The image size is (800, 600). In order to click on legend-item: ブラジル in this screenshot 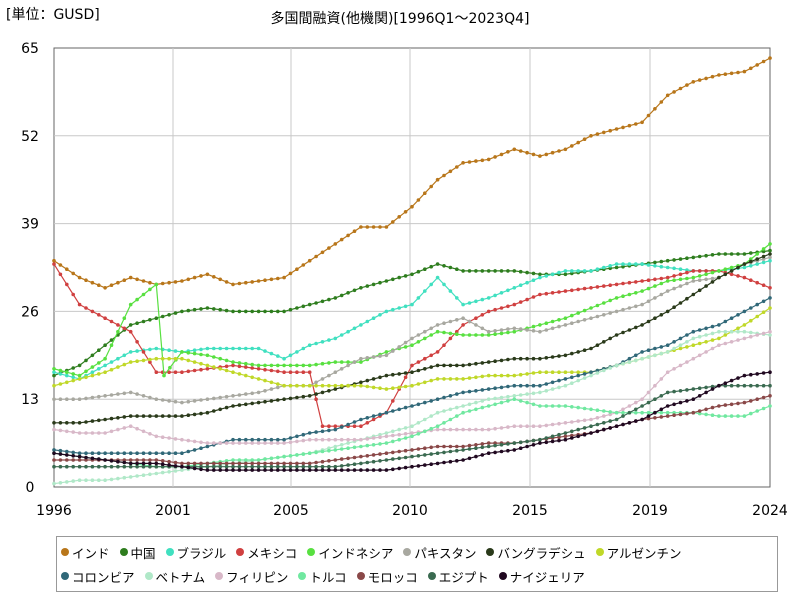, I will do `click(195, 552)`.